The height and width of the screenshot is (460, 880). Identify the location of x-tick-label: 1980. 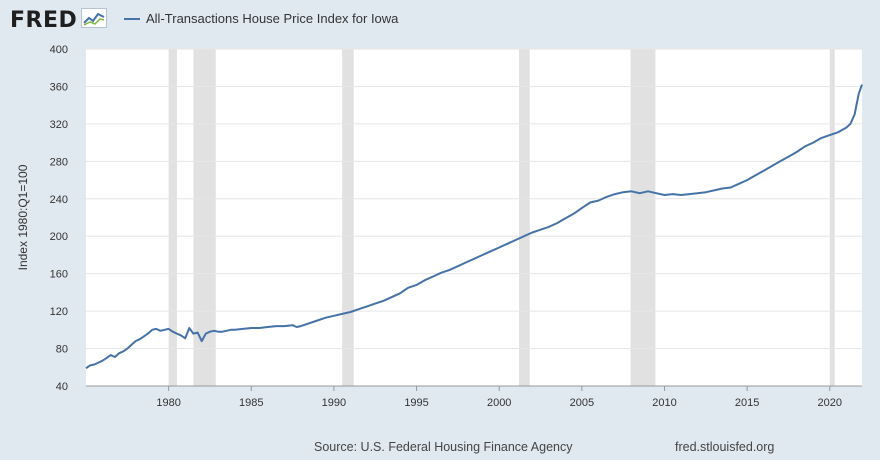
(168, 403).